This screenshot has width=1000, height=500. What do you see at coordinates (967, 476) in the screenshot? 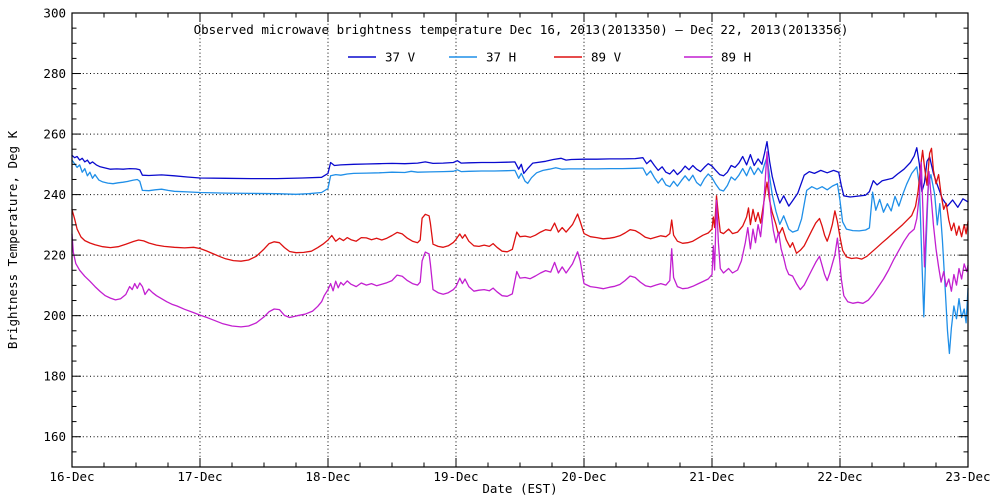
I see `x-tick-23dec: 23-Dec` at bounding box center [967, 476].